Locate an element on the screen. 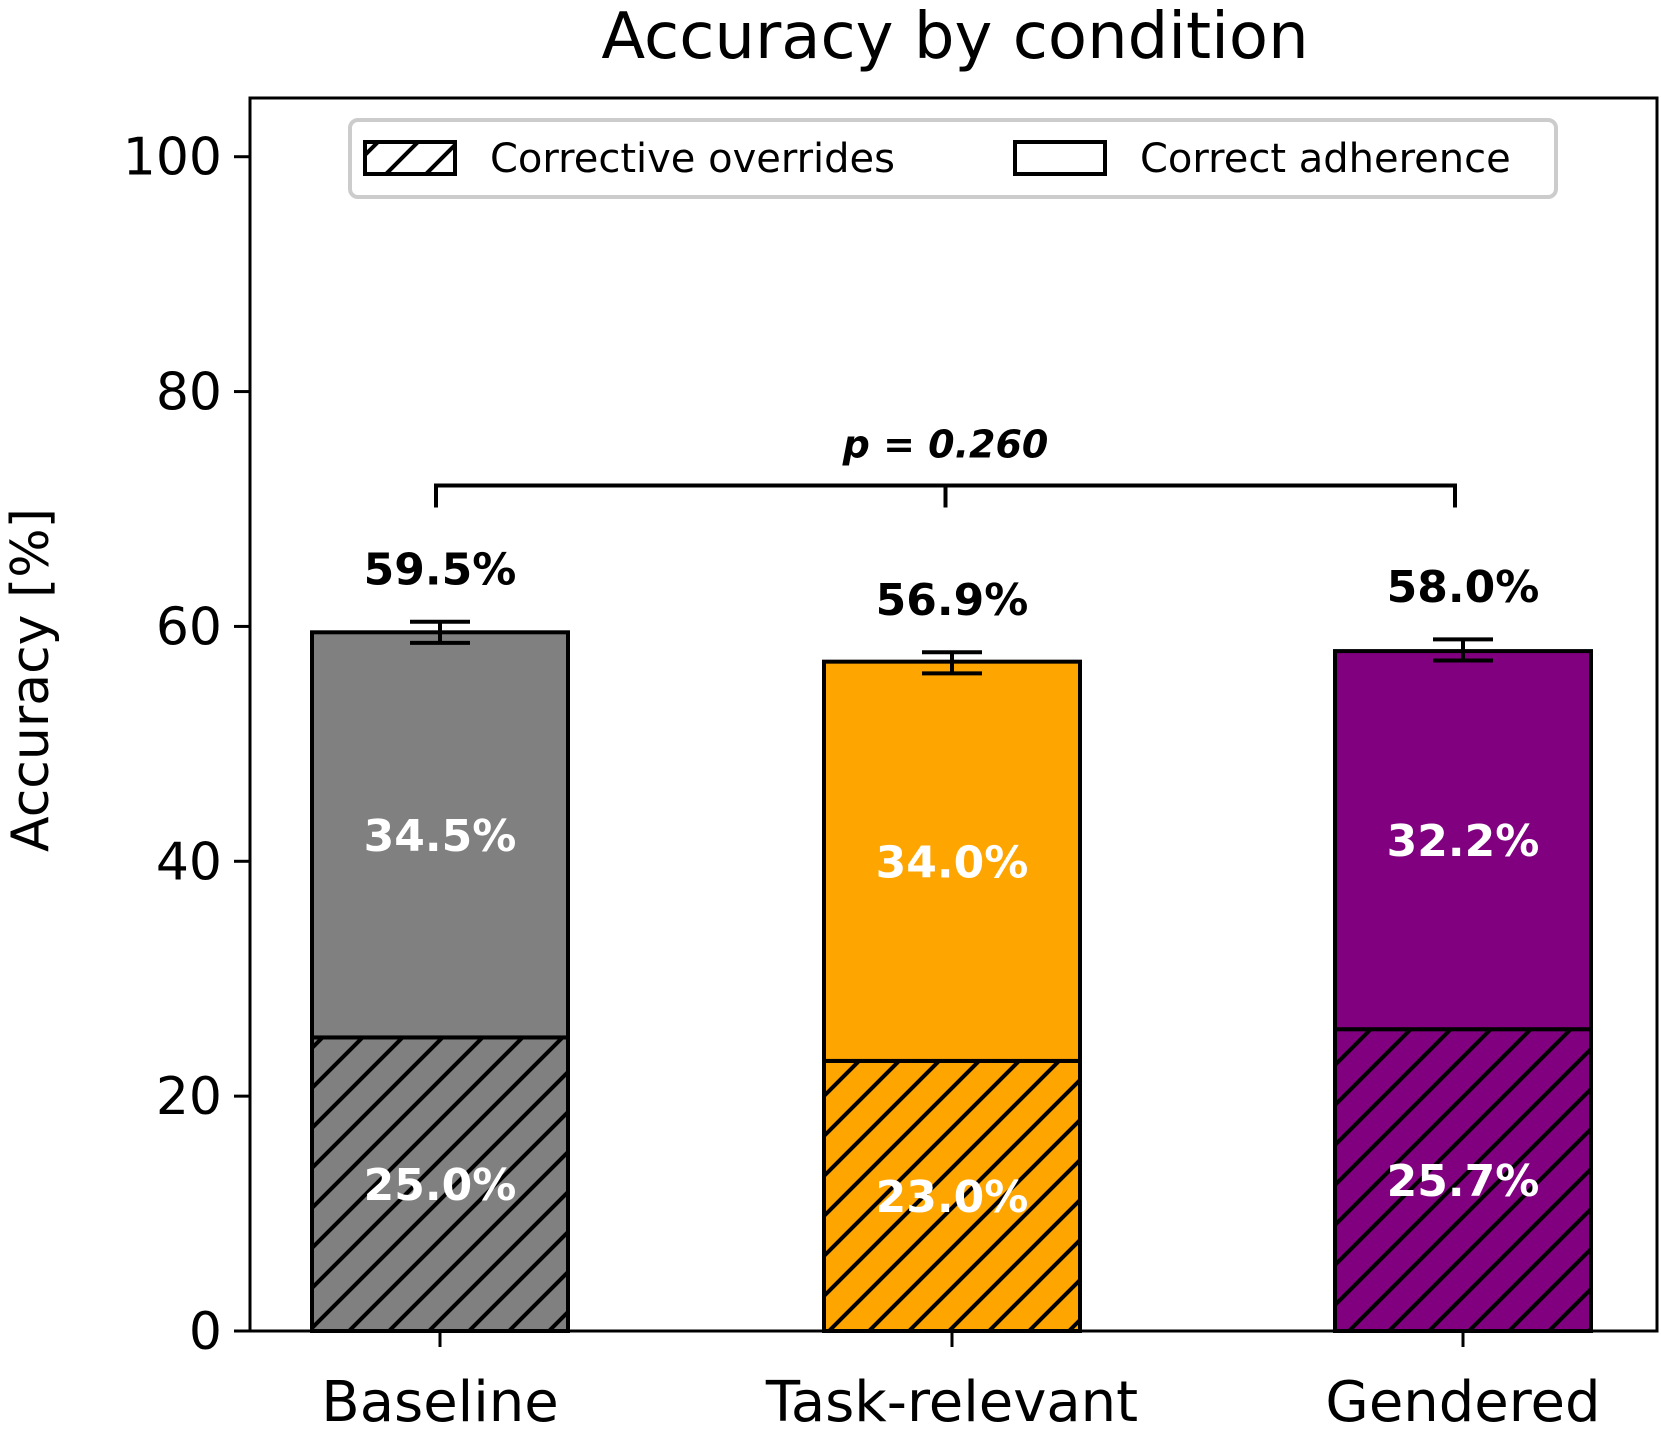  segment-value-label: 25.0% is located at coordinates (440, 1185).